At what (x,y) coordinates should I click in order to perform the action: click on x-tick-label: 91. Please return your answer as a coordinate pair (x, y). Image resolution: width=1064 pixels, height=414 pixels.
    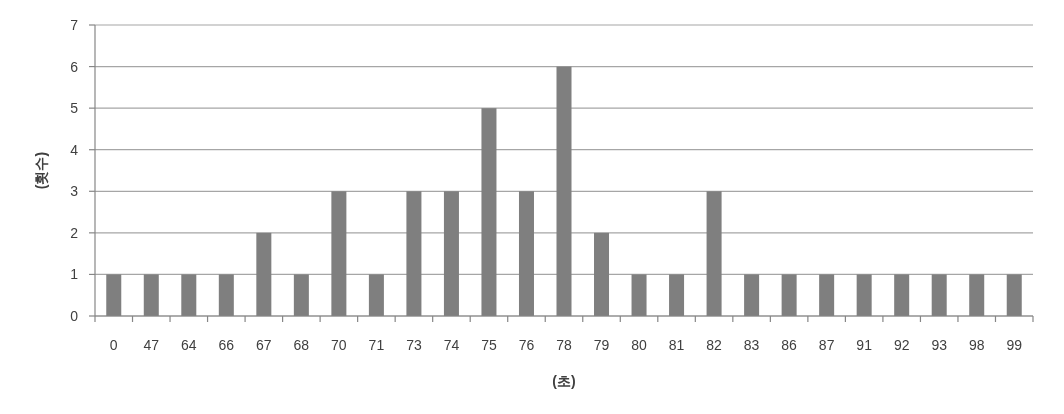
    Looking at the image, I should click on (864, 345).